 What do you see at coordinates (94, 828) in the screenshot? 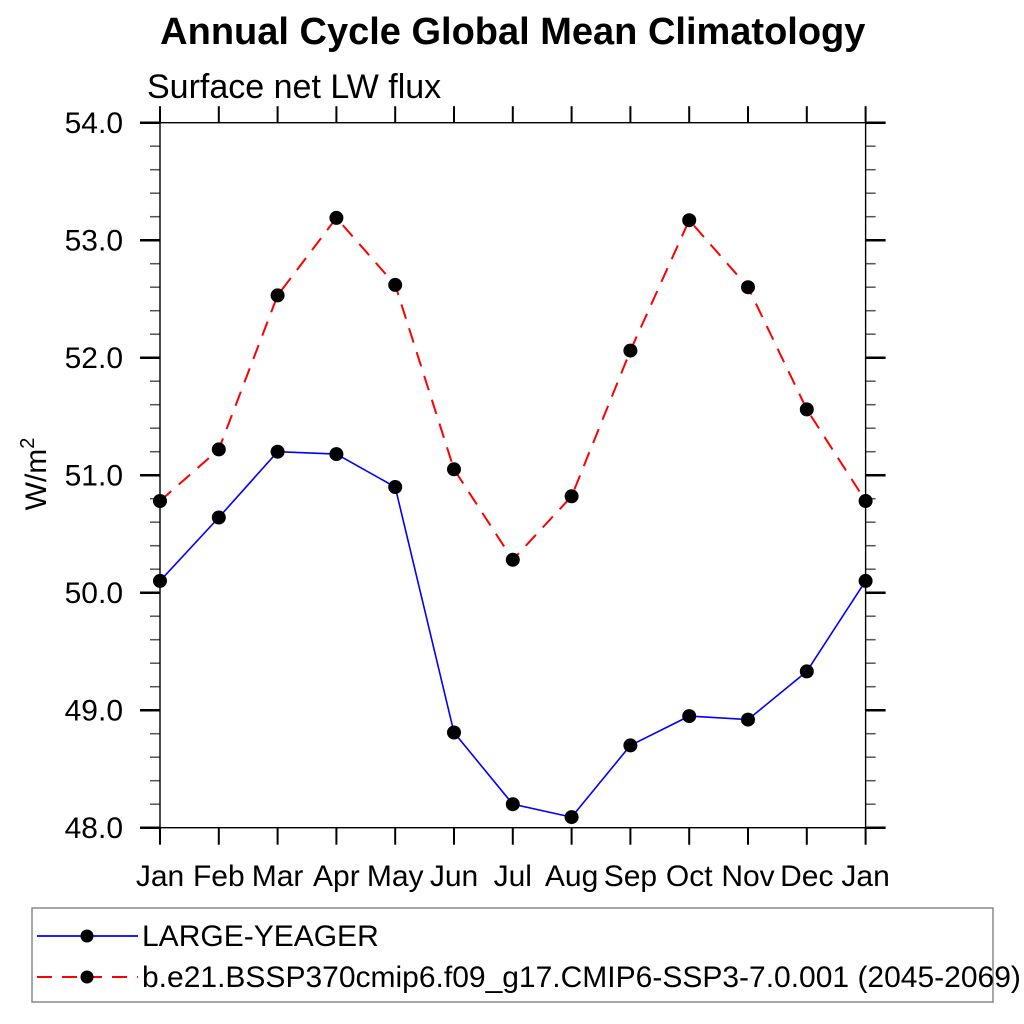
I see `y-tick-label: 48.0` at bounding box center [94, 828].